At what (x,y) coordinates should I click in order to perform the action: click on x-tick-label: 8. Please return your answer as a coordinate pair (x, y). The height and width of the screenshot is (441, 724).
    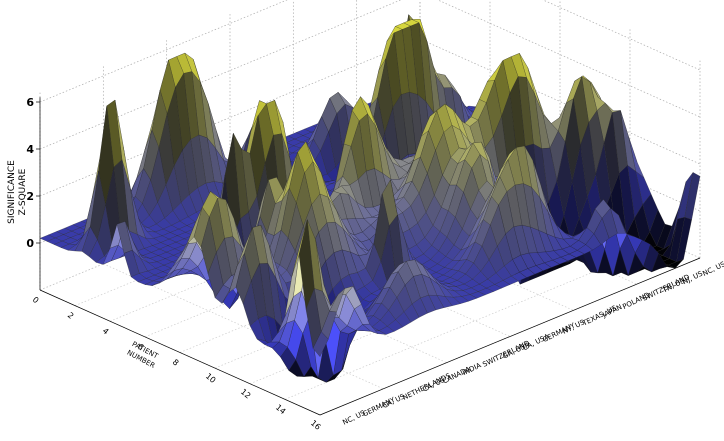
    Looking at the image, I should click on (176, 363).